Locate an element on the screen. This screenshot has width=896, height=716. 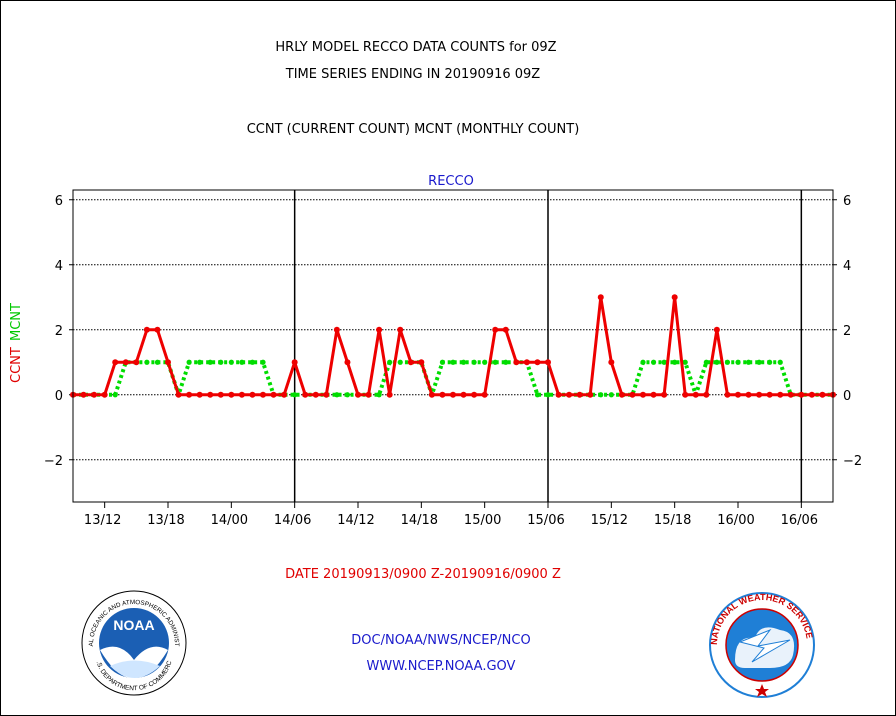
y-tick-label-right: 6 is located at coordinates (847, 201).